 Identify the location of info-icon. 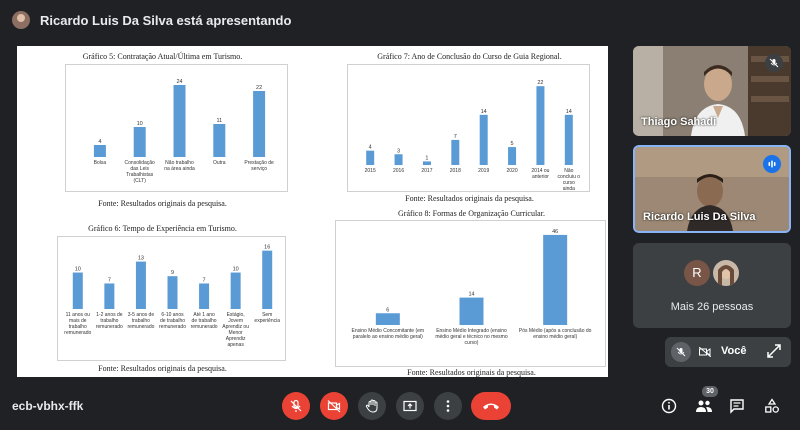
(669, 406).